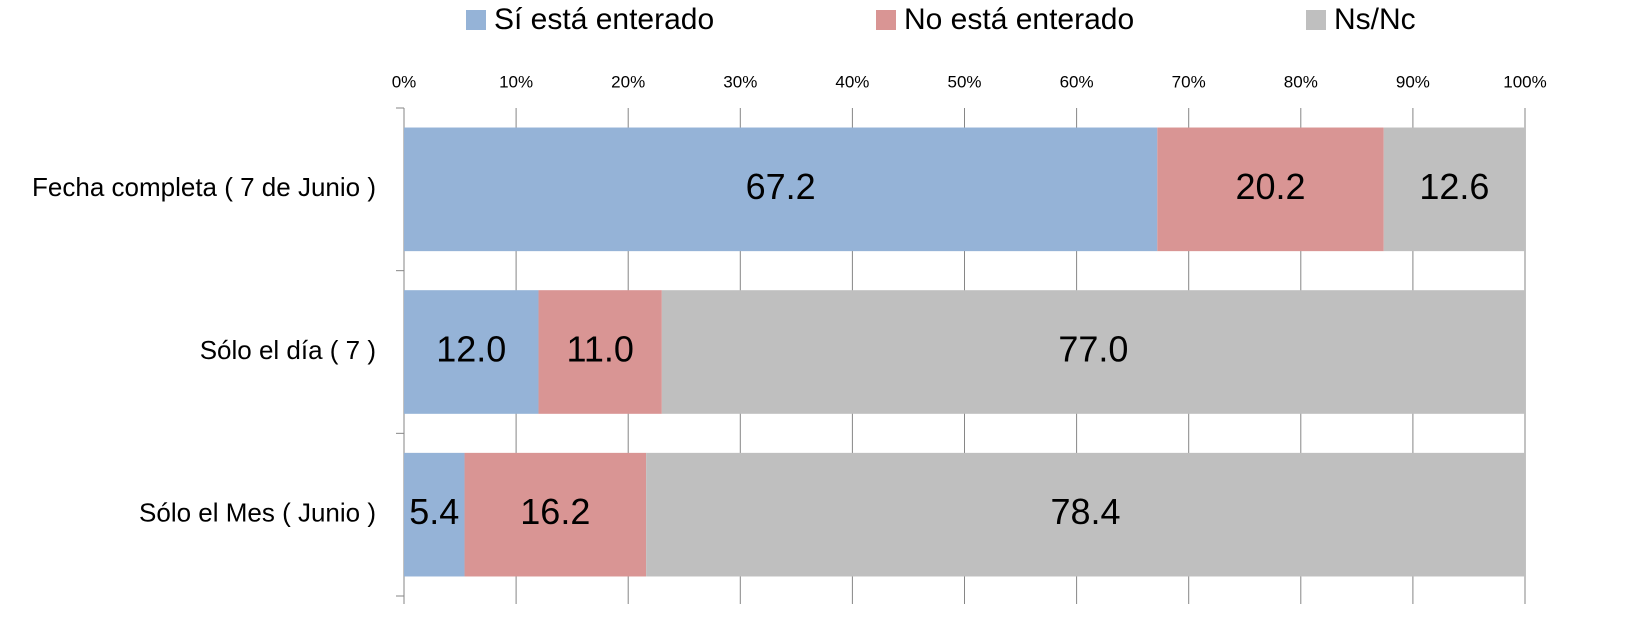  Describe the element at coordinates (288, 350) in the screenshot. I see `category-label: Sólo el día ( 7 )` at that location.